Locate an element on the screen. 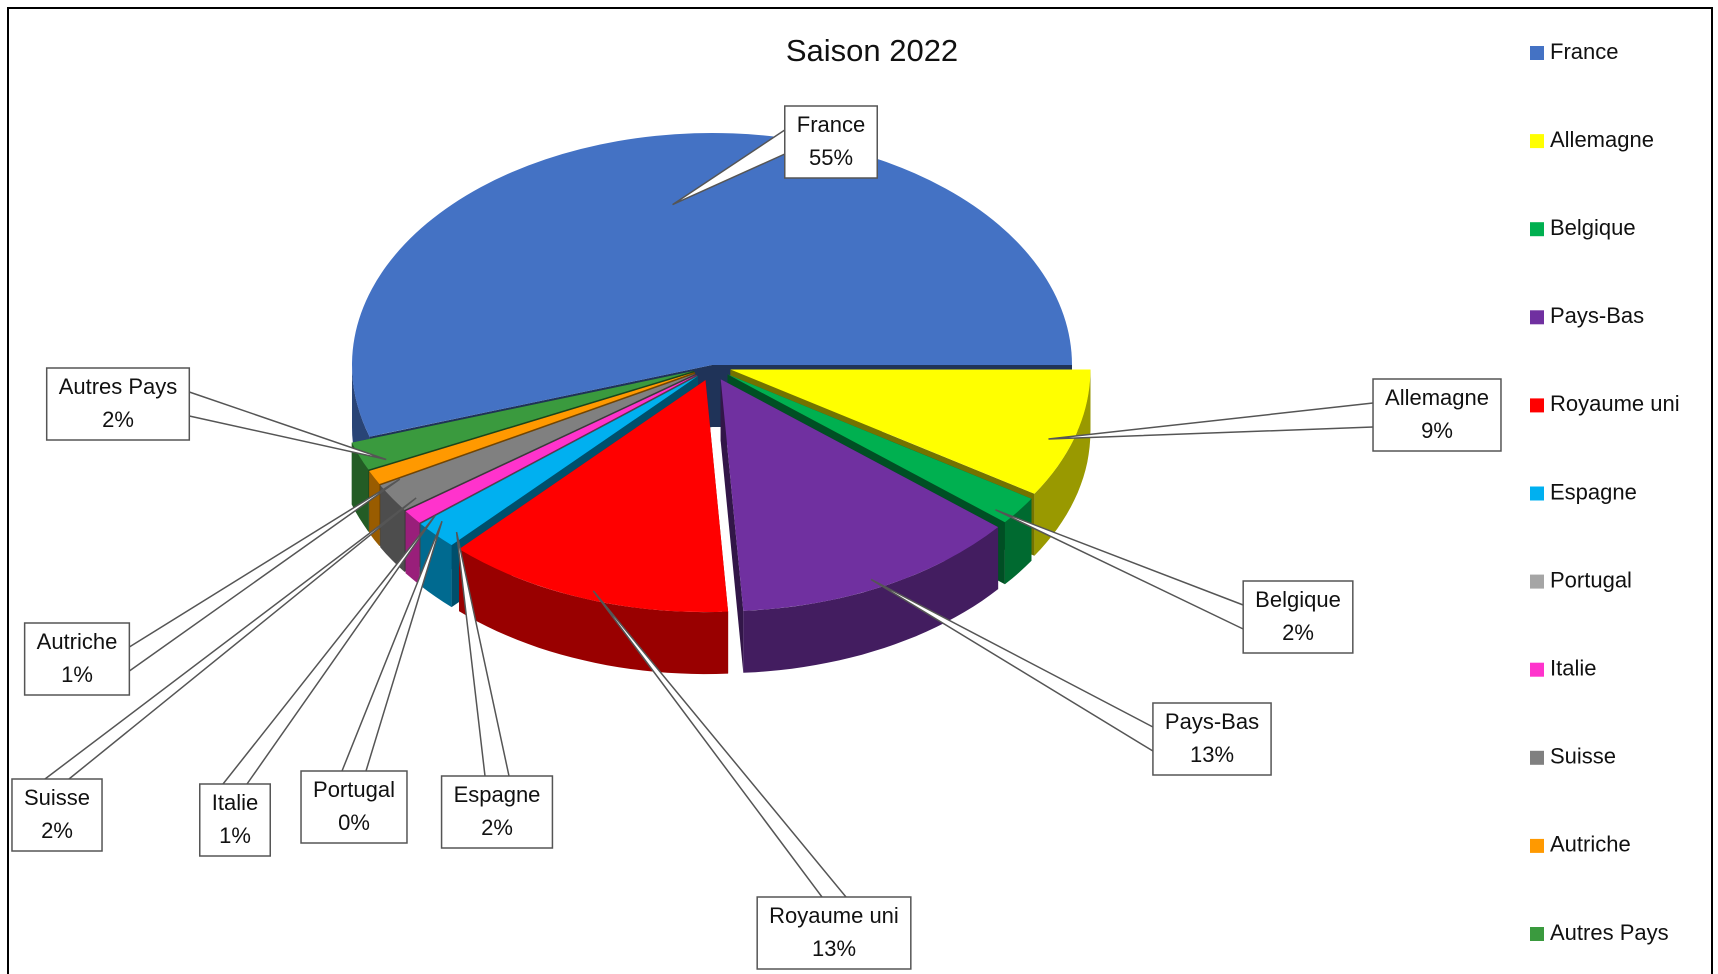  data-label-category: Autres Pays is located at coordinates (118, 386).